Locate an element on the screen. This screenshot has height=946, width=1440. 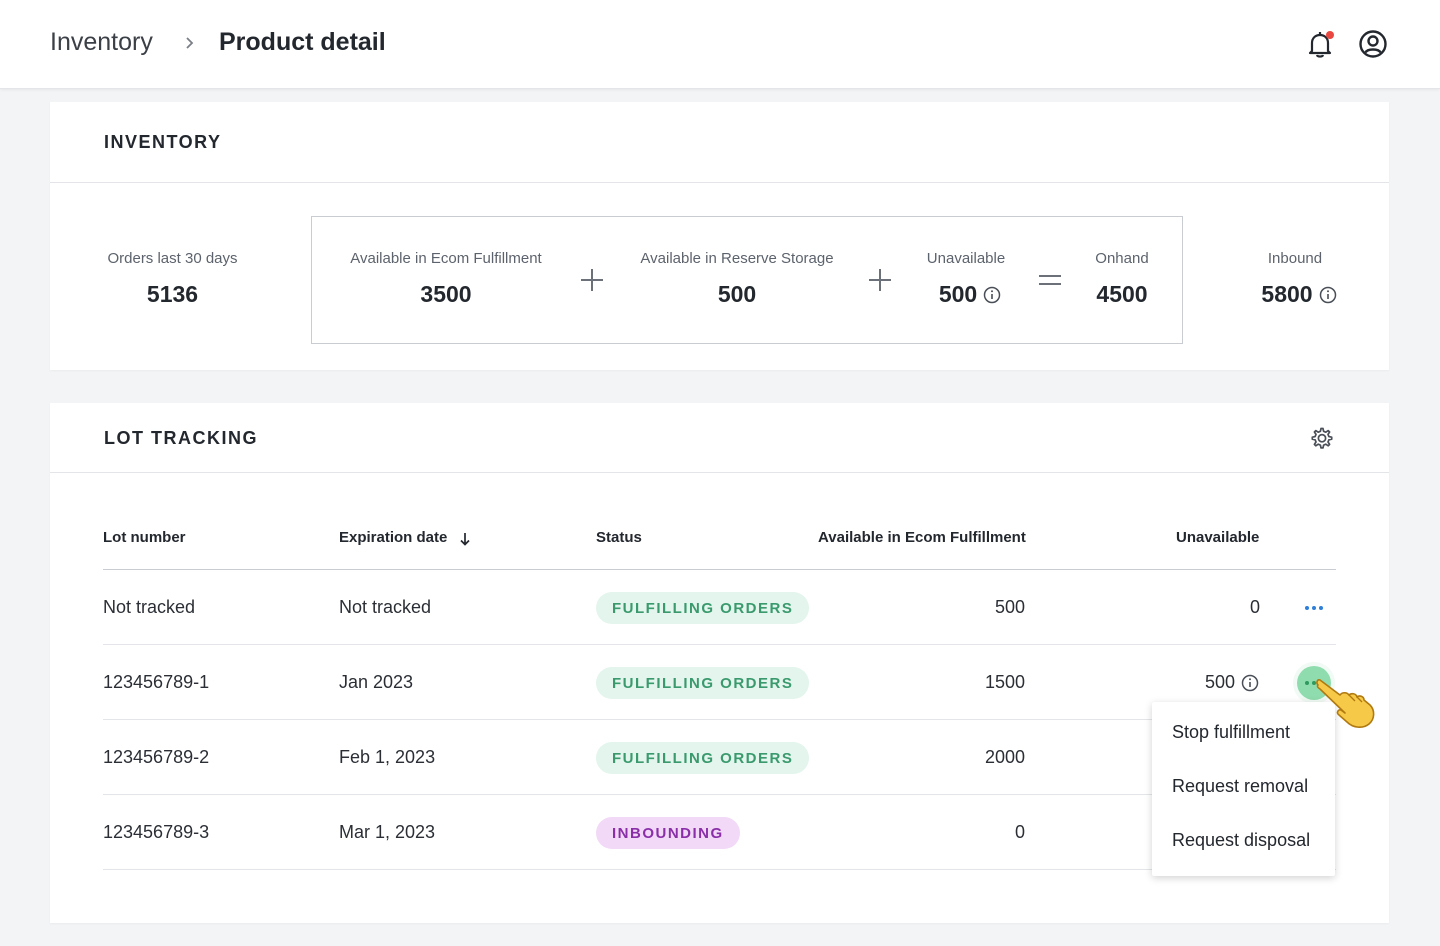
breadcrumb-inventory: Inventory is located at coordinates (101, 42).